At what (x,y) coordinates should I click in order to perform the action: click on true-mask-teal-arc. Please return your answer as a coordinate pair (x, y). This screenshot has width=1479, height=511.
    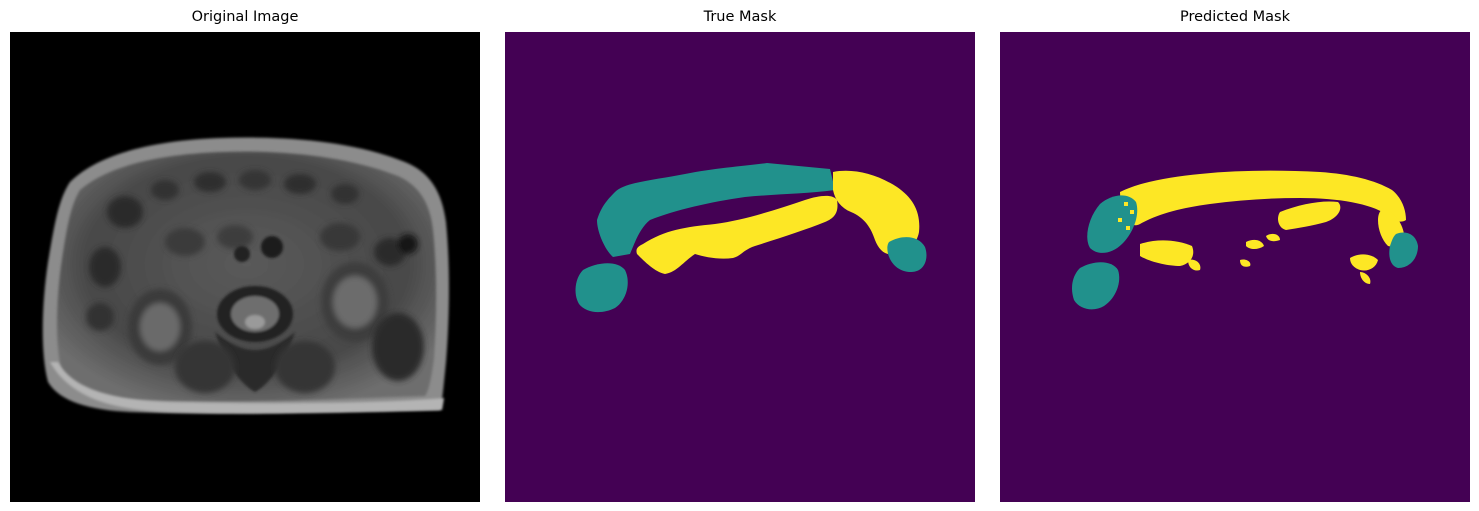
    Looking at the image, I should click on (716, 210).